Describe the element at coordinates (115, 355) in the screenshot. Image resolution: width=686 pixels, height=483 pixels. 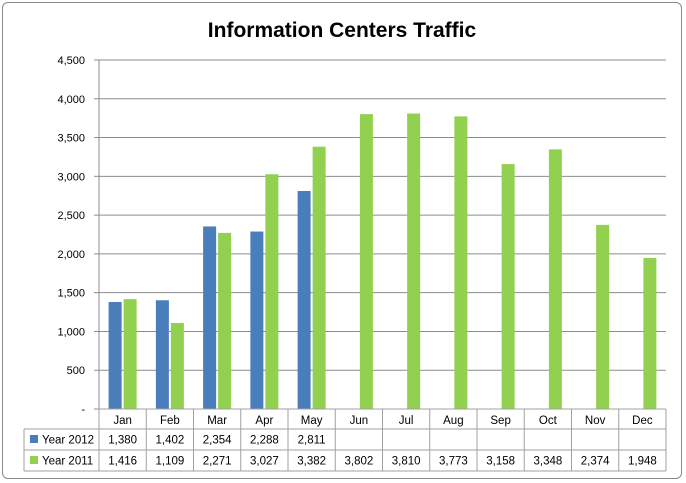
I see `bar-year-2012-jan` at that location.